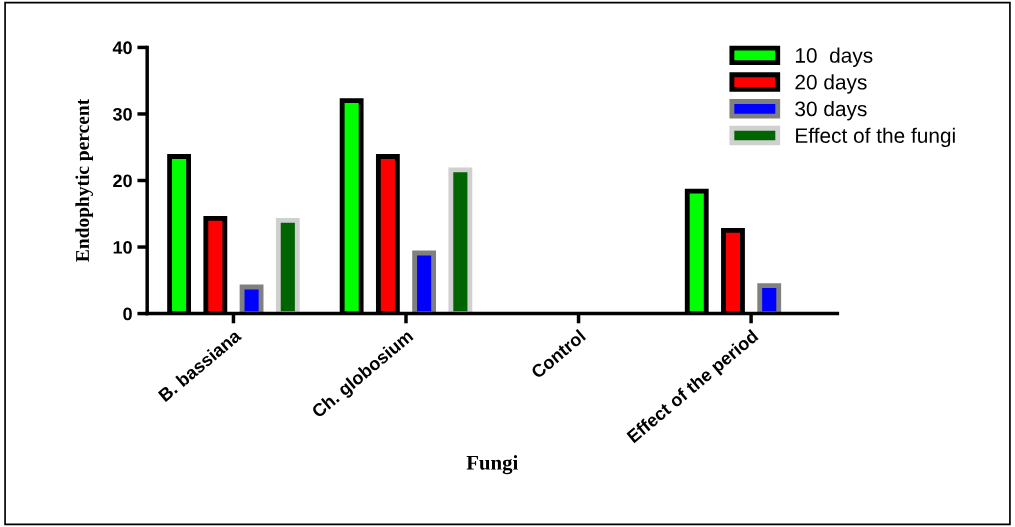 This screenshot has height=527, width=1015. I want to click on legend-label: Effect of the fungi, so click(875, 137).